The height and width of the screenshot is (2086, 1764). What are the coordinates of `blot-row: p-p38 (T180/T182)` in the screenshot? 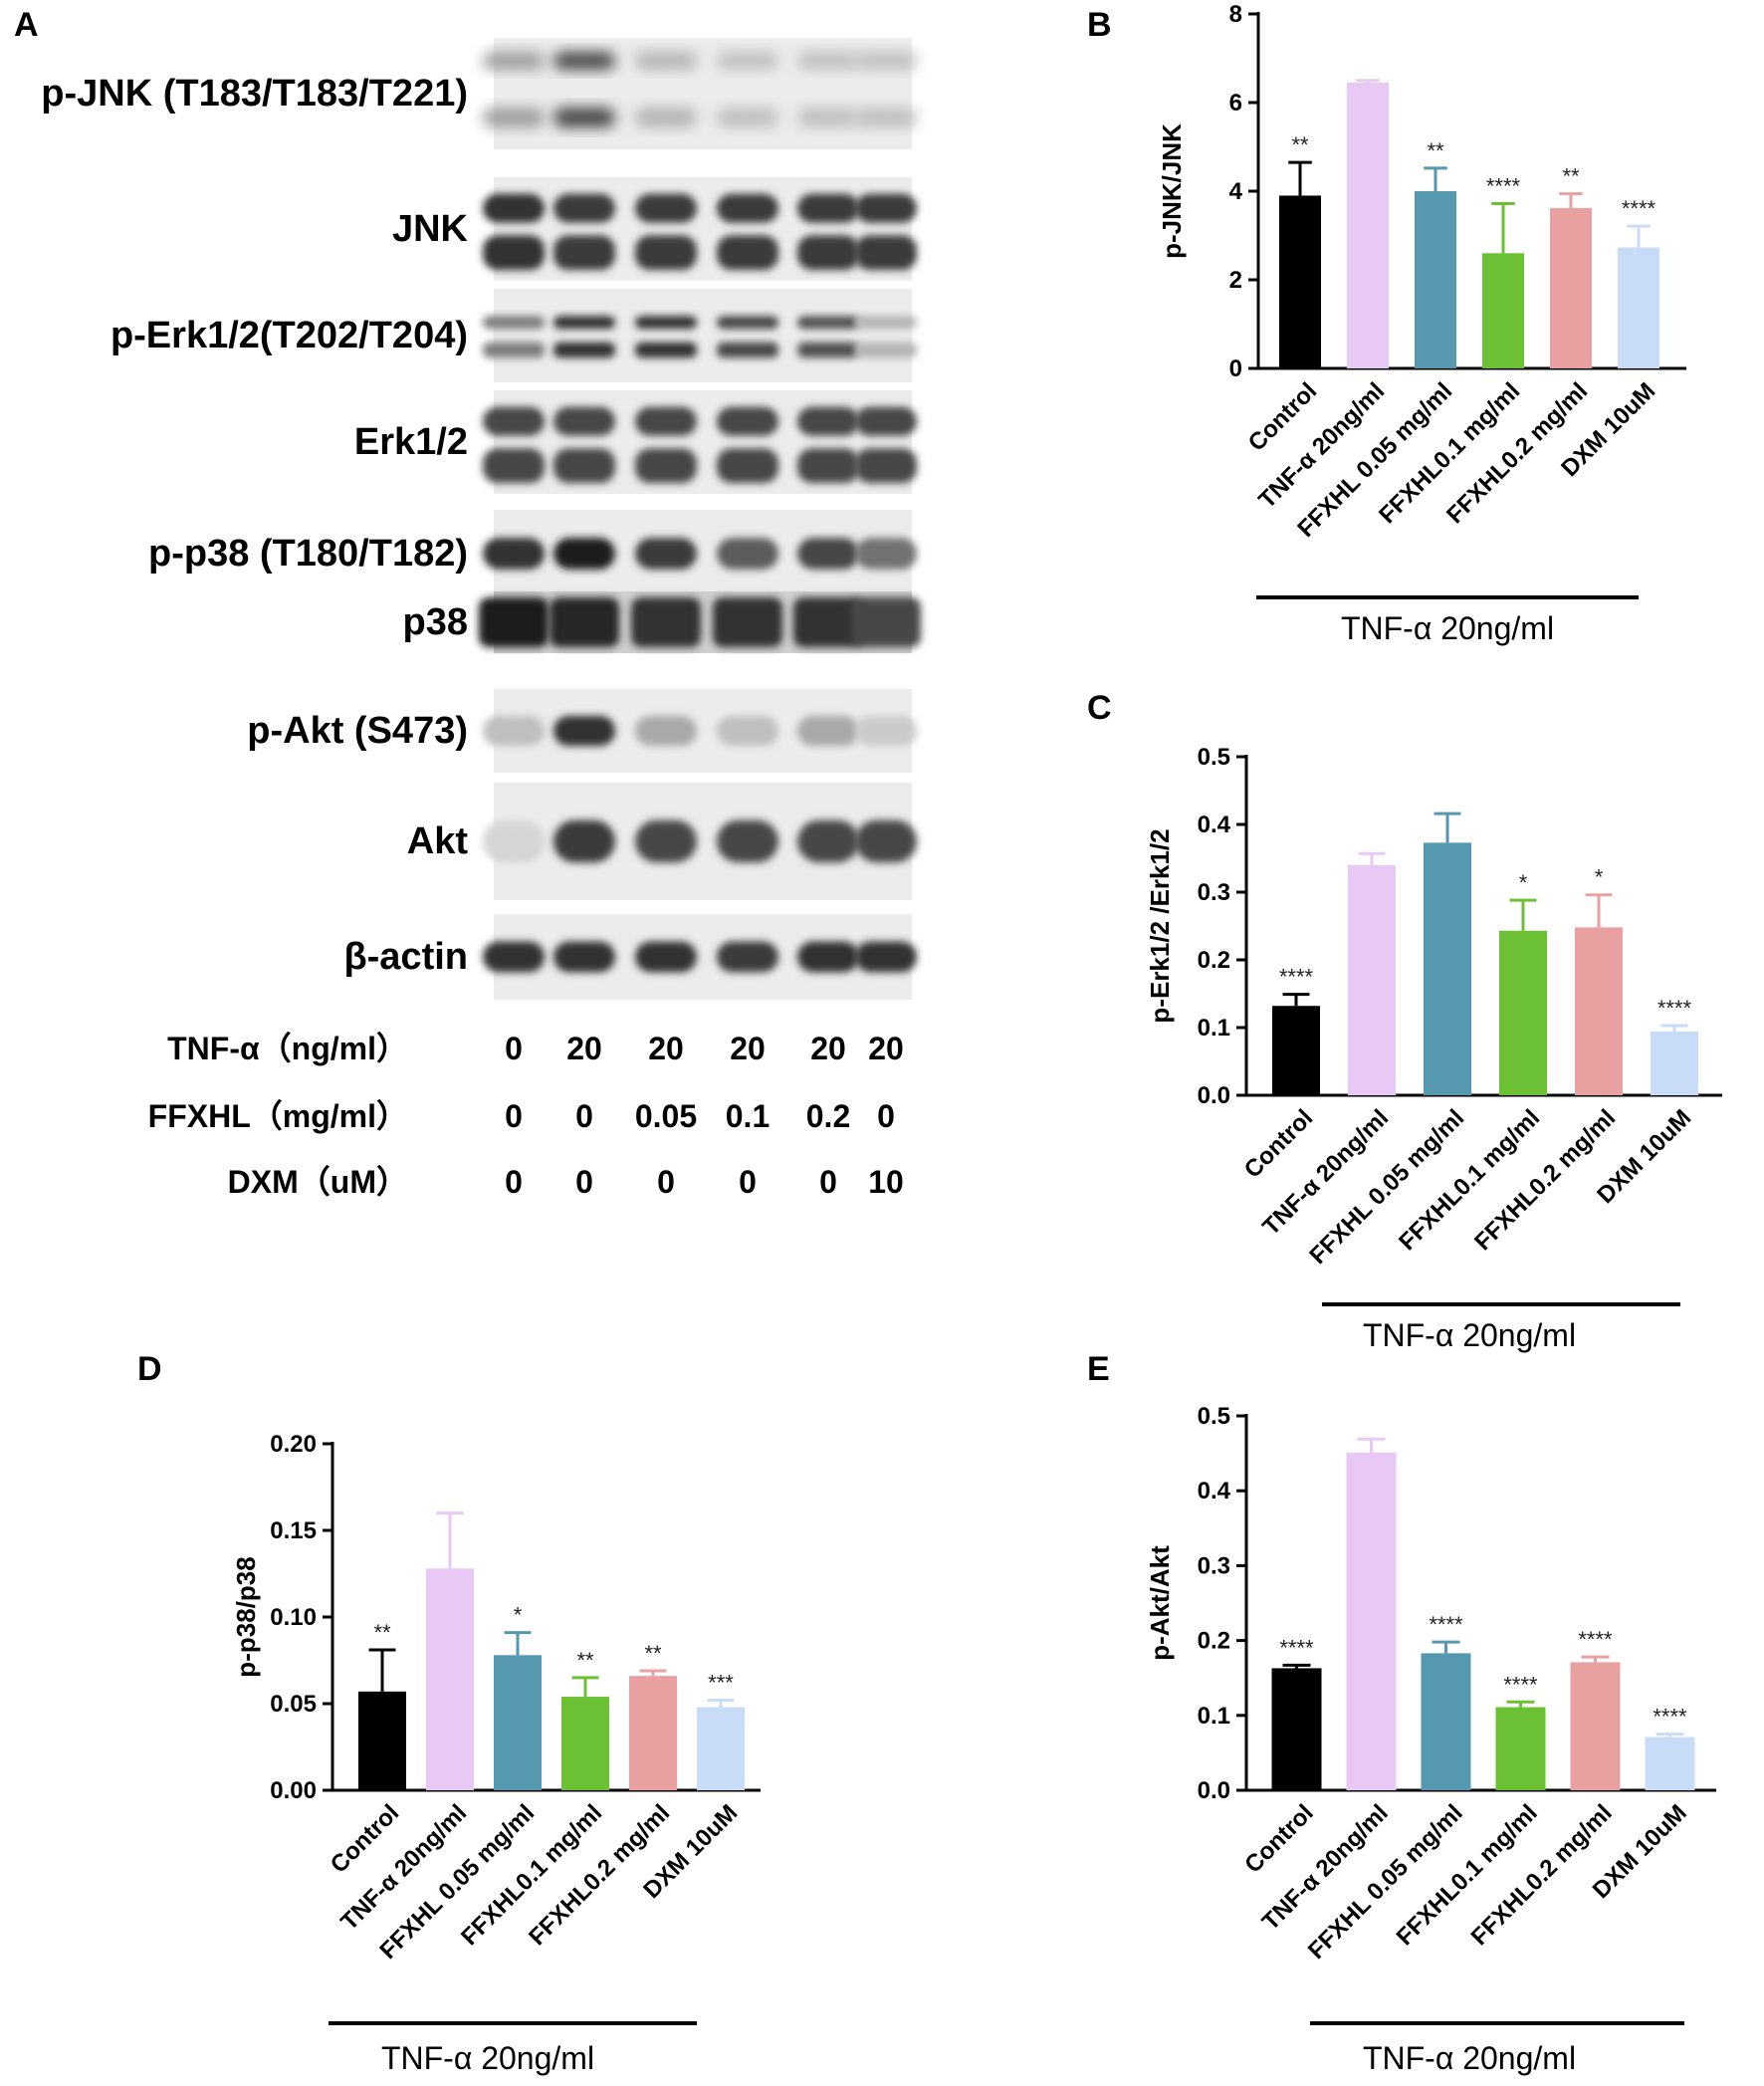 It's located at (532, 554).